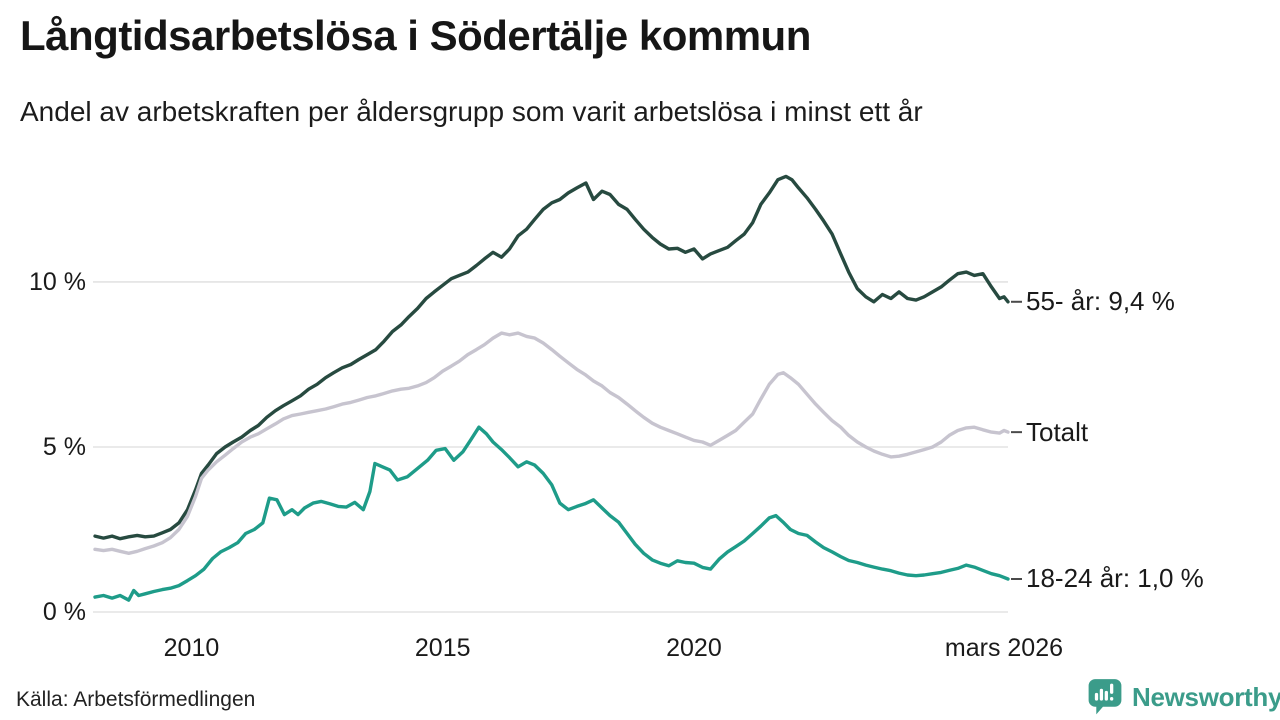  What do you see at coordinates (1104, 692) in the screenshot?
I see `logo-bar-chart-glyph` at bounding box center [1104, 692].